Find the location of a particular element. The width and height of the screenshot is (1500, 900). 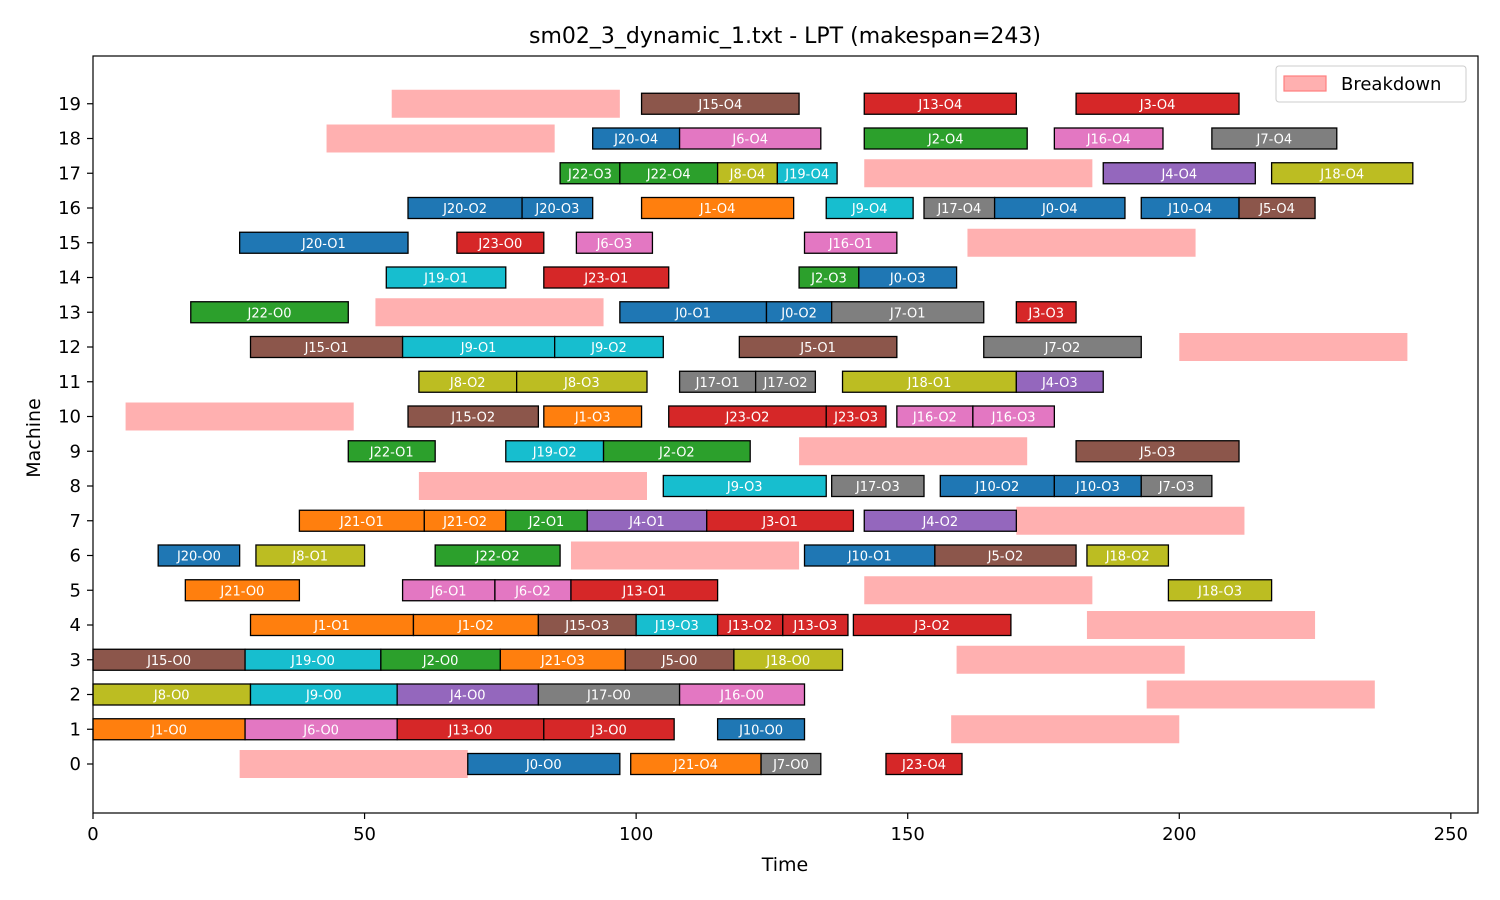

operation-label: J23-O2 is located at coordinates (747, 418).